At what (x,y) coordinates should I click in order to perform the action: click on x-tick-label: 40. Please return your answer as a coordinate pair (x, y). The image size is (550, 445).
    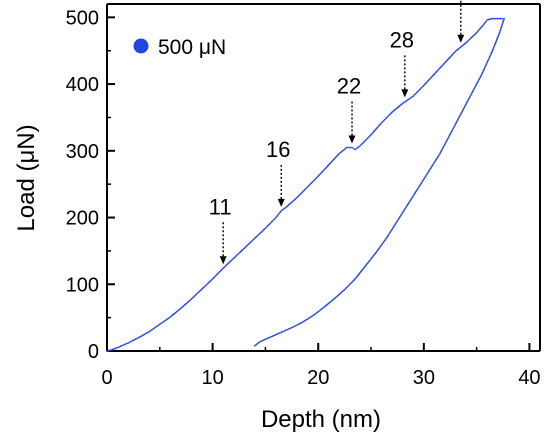
    Looking at the image, I should click on (529, 378).